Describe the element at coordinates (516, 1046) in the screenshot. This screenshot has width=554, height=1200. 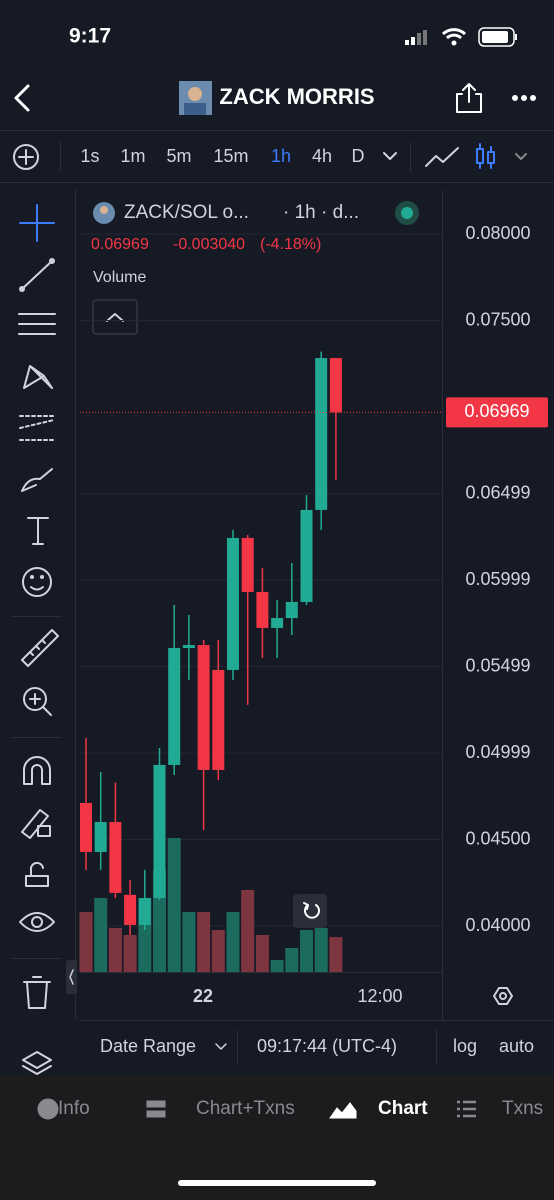
I see `auto-toggle: auto` at that location.